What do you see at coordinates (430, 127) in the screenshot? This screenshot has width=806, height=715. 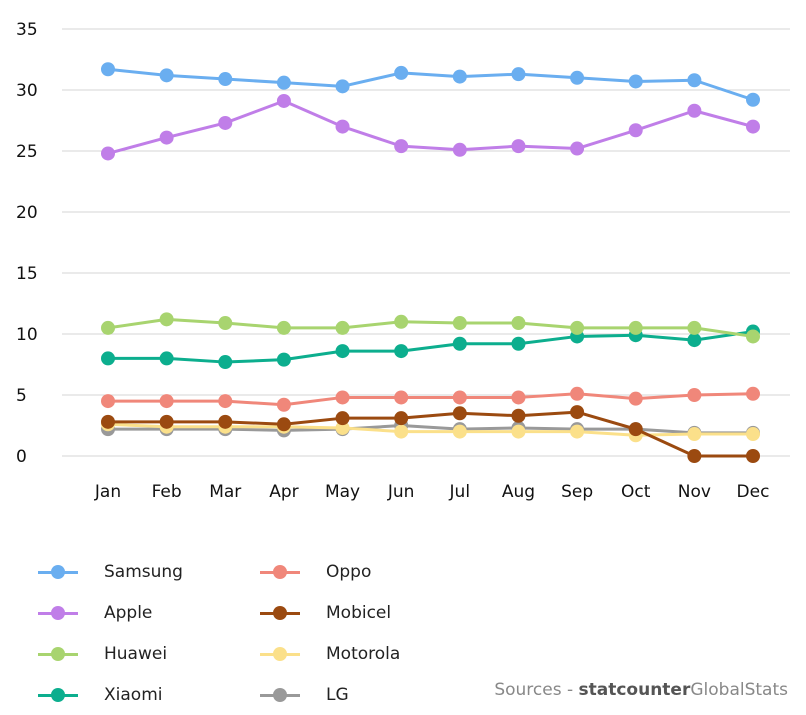 I see `series-line-apple` at bounding box center [430, 127].